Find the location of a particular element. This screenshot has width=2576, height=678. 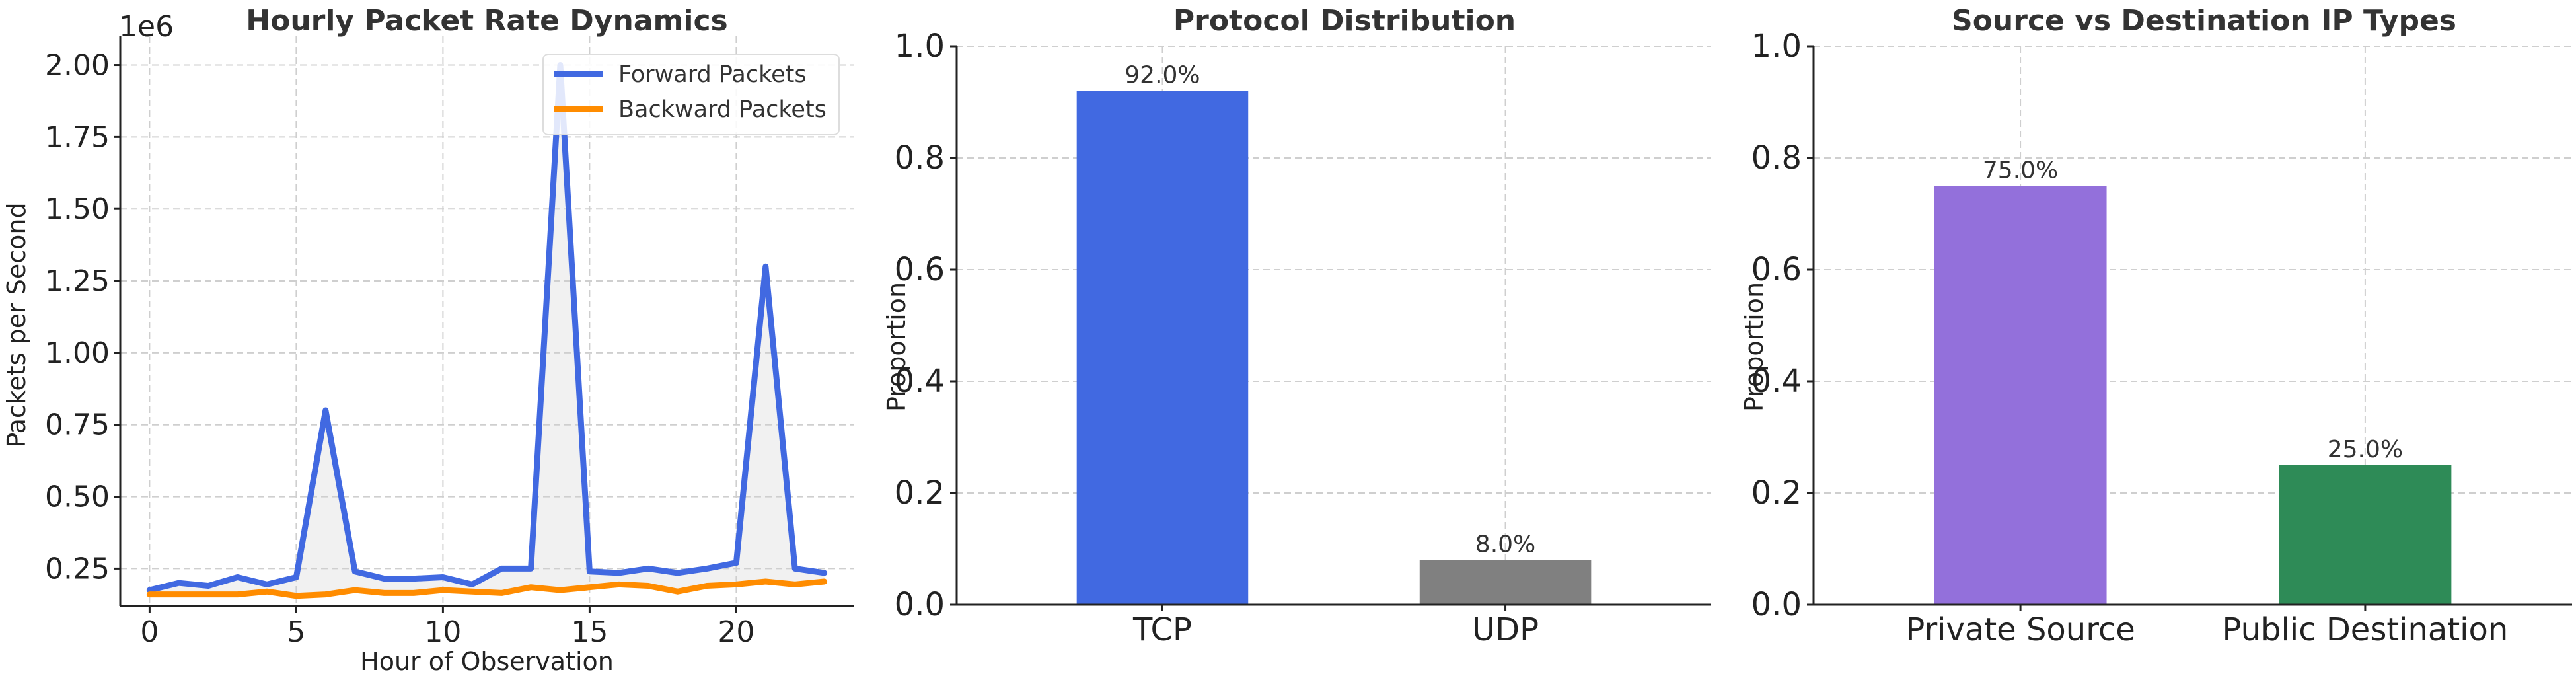

y-tick-label: 1.25 is located at coordinates (77, 281).